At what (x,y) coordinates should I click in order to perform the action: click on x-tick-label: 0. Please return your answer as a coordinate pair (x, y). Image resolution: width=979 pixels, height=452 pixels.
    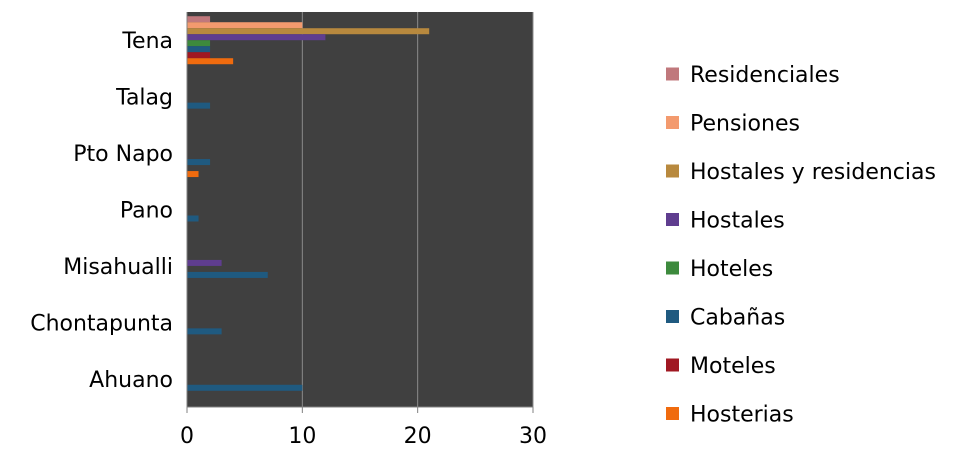
    Looking at the image, I should click on (187, 436).